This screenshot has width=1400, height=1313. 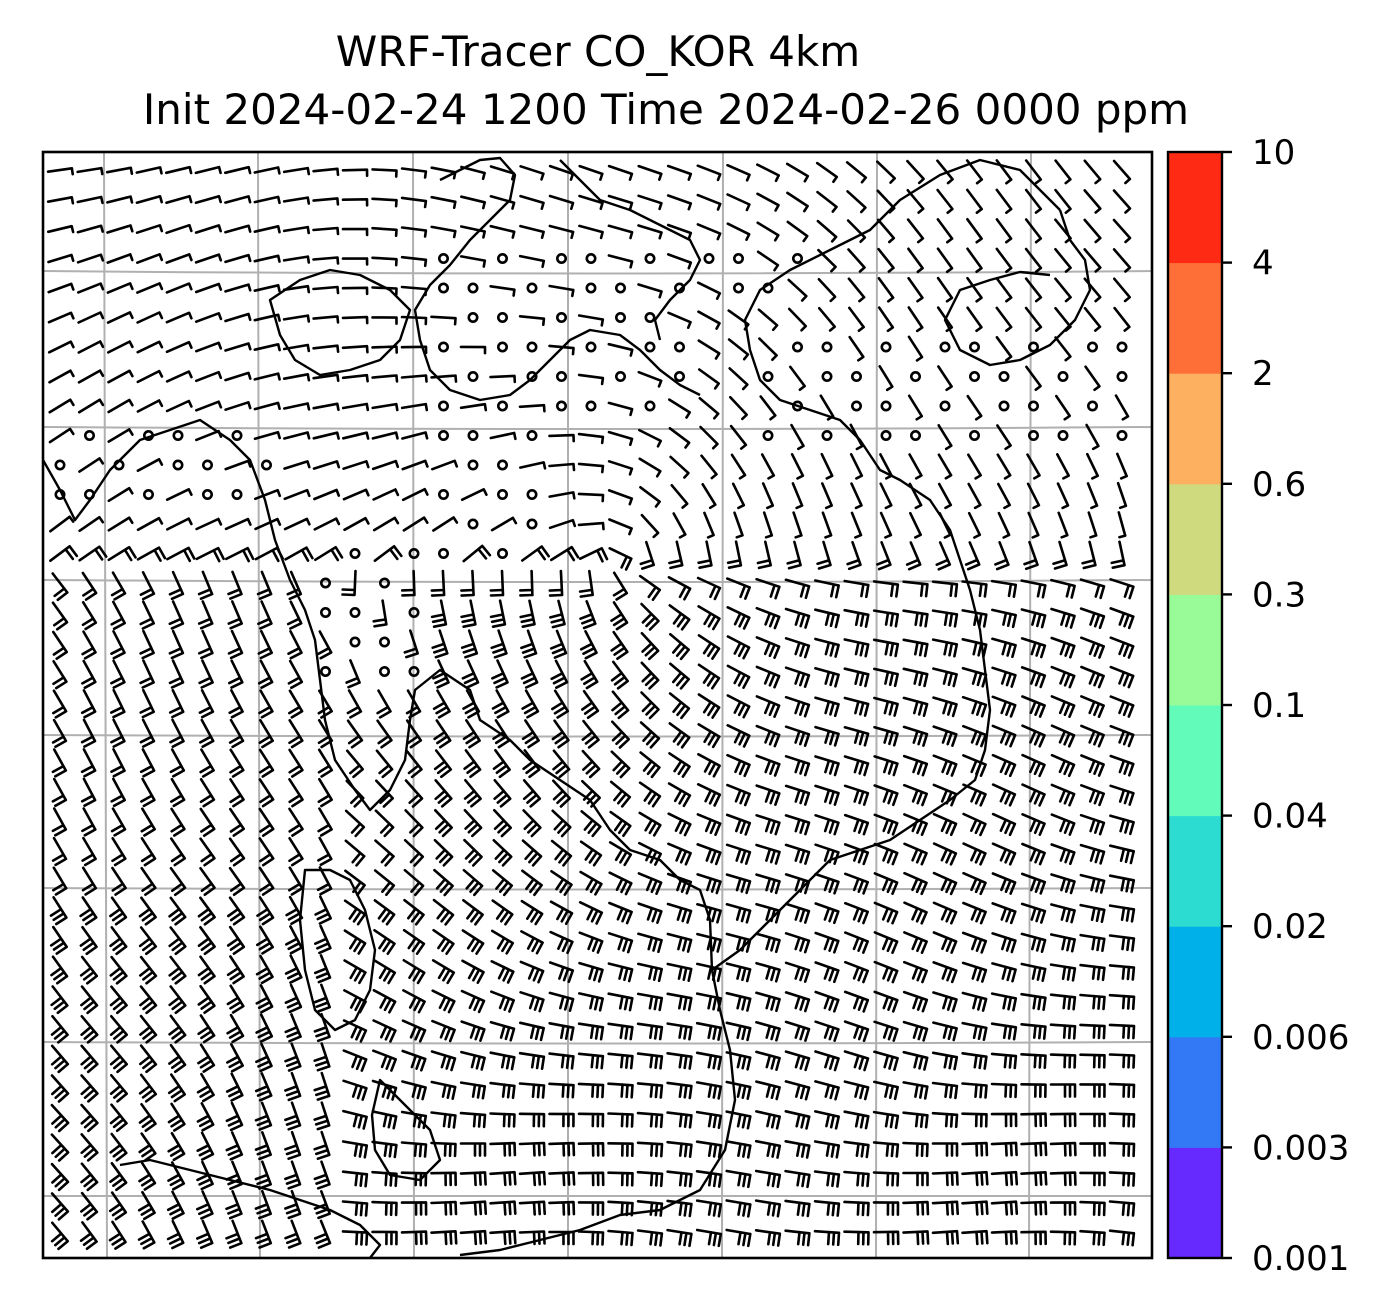 What do you see at coordinates (1279, 595) in the screenshot?
I see `colorbar-tick-label: 0.3` at bounding box center [1279, 595].